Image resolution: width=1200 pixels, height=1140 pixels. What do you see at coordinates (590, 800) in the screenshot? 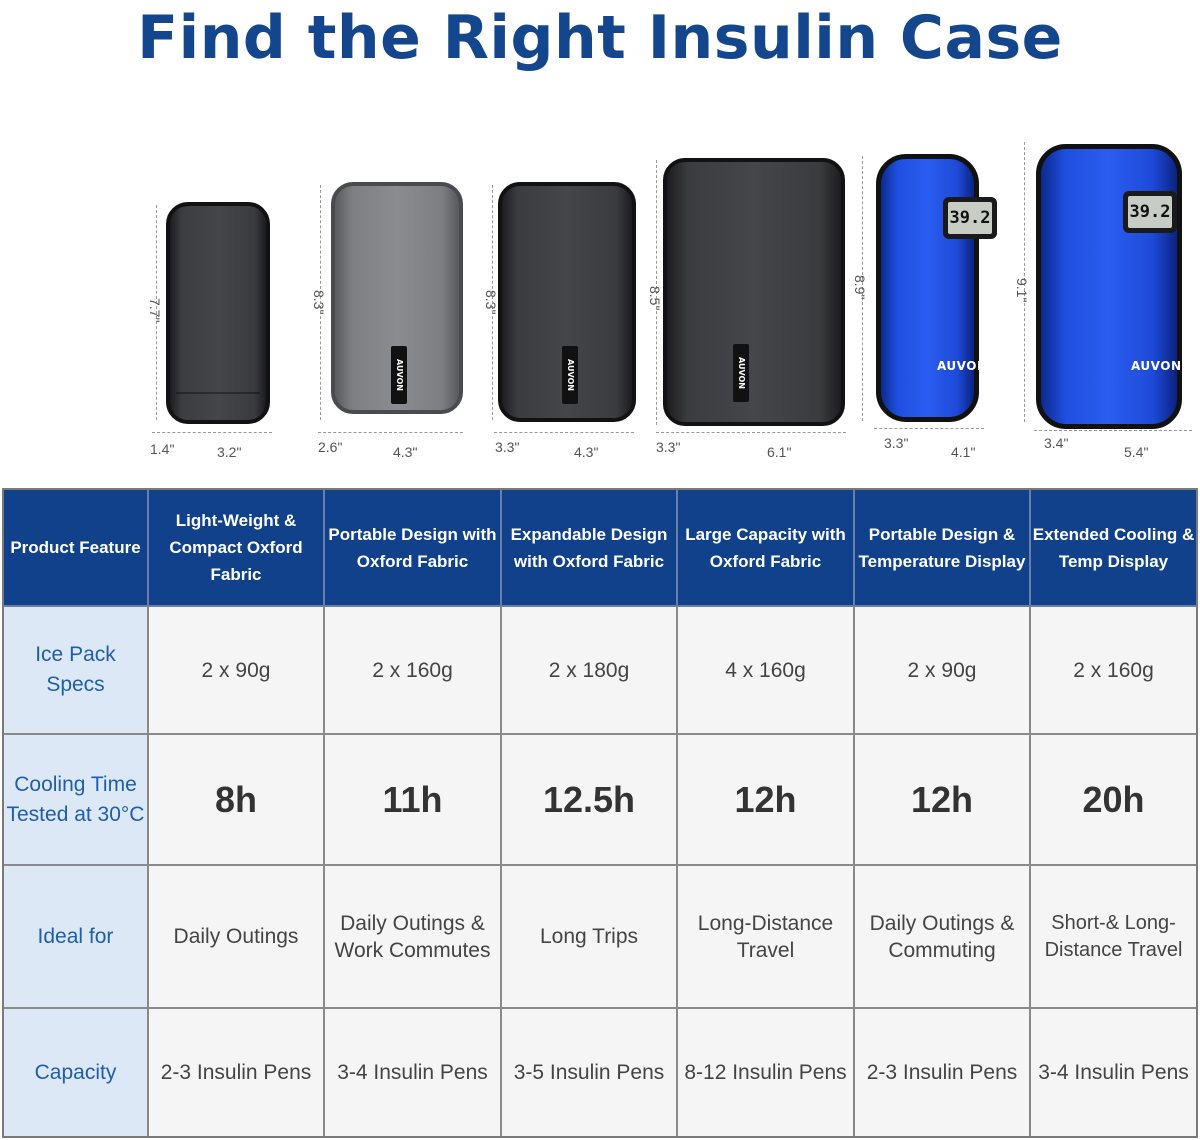
I see `table-cell: 12.5h` at bounding box center [590, 800].